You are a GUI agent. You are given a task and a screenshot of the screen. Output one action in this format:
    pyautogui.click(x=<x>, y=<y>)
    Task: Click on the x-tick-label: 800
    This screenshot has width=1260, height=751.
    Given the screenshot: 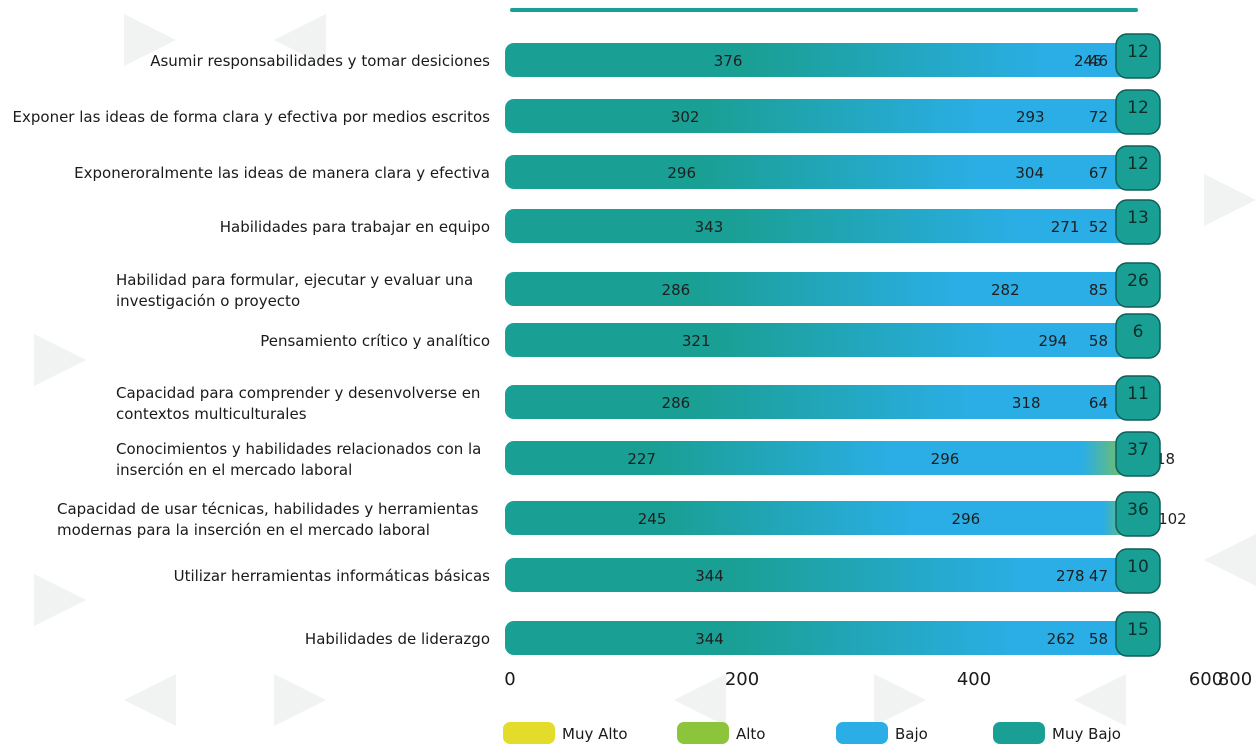 What is the action you would take?
    pyautogui.click(x=1235, y=679)
    